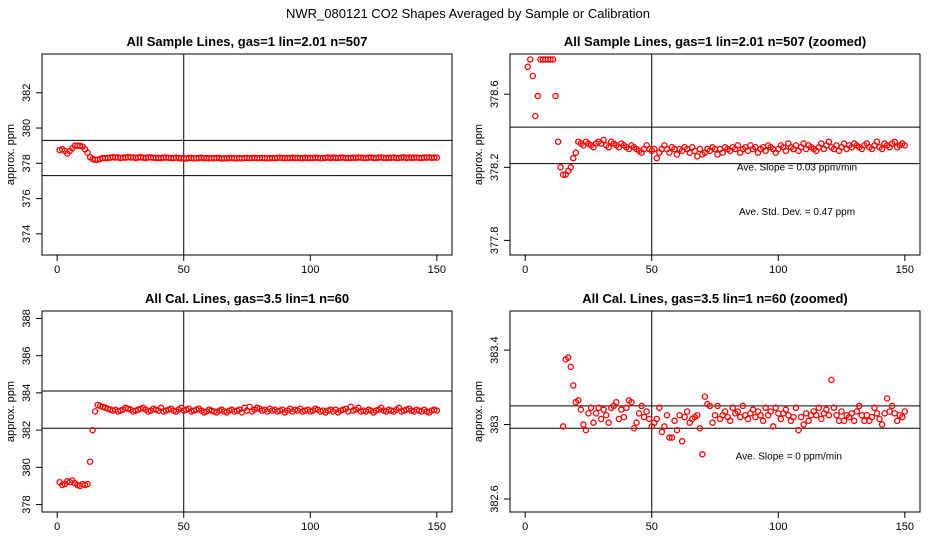 The width and height of the screenshot is (936, 540). I want to click on panel-title: All Sample Lines, gas=1 lin=2.01 n=507, so click(247, 41).